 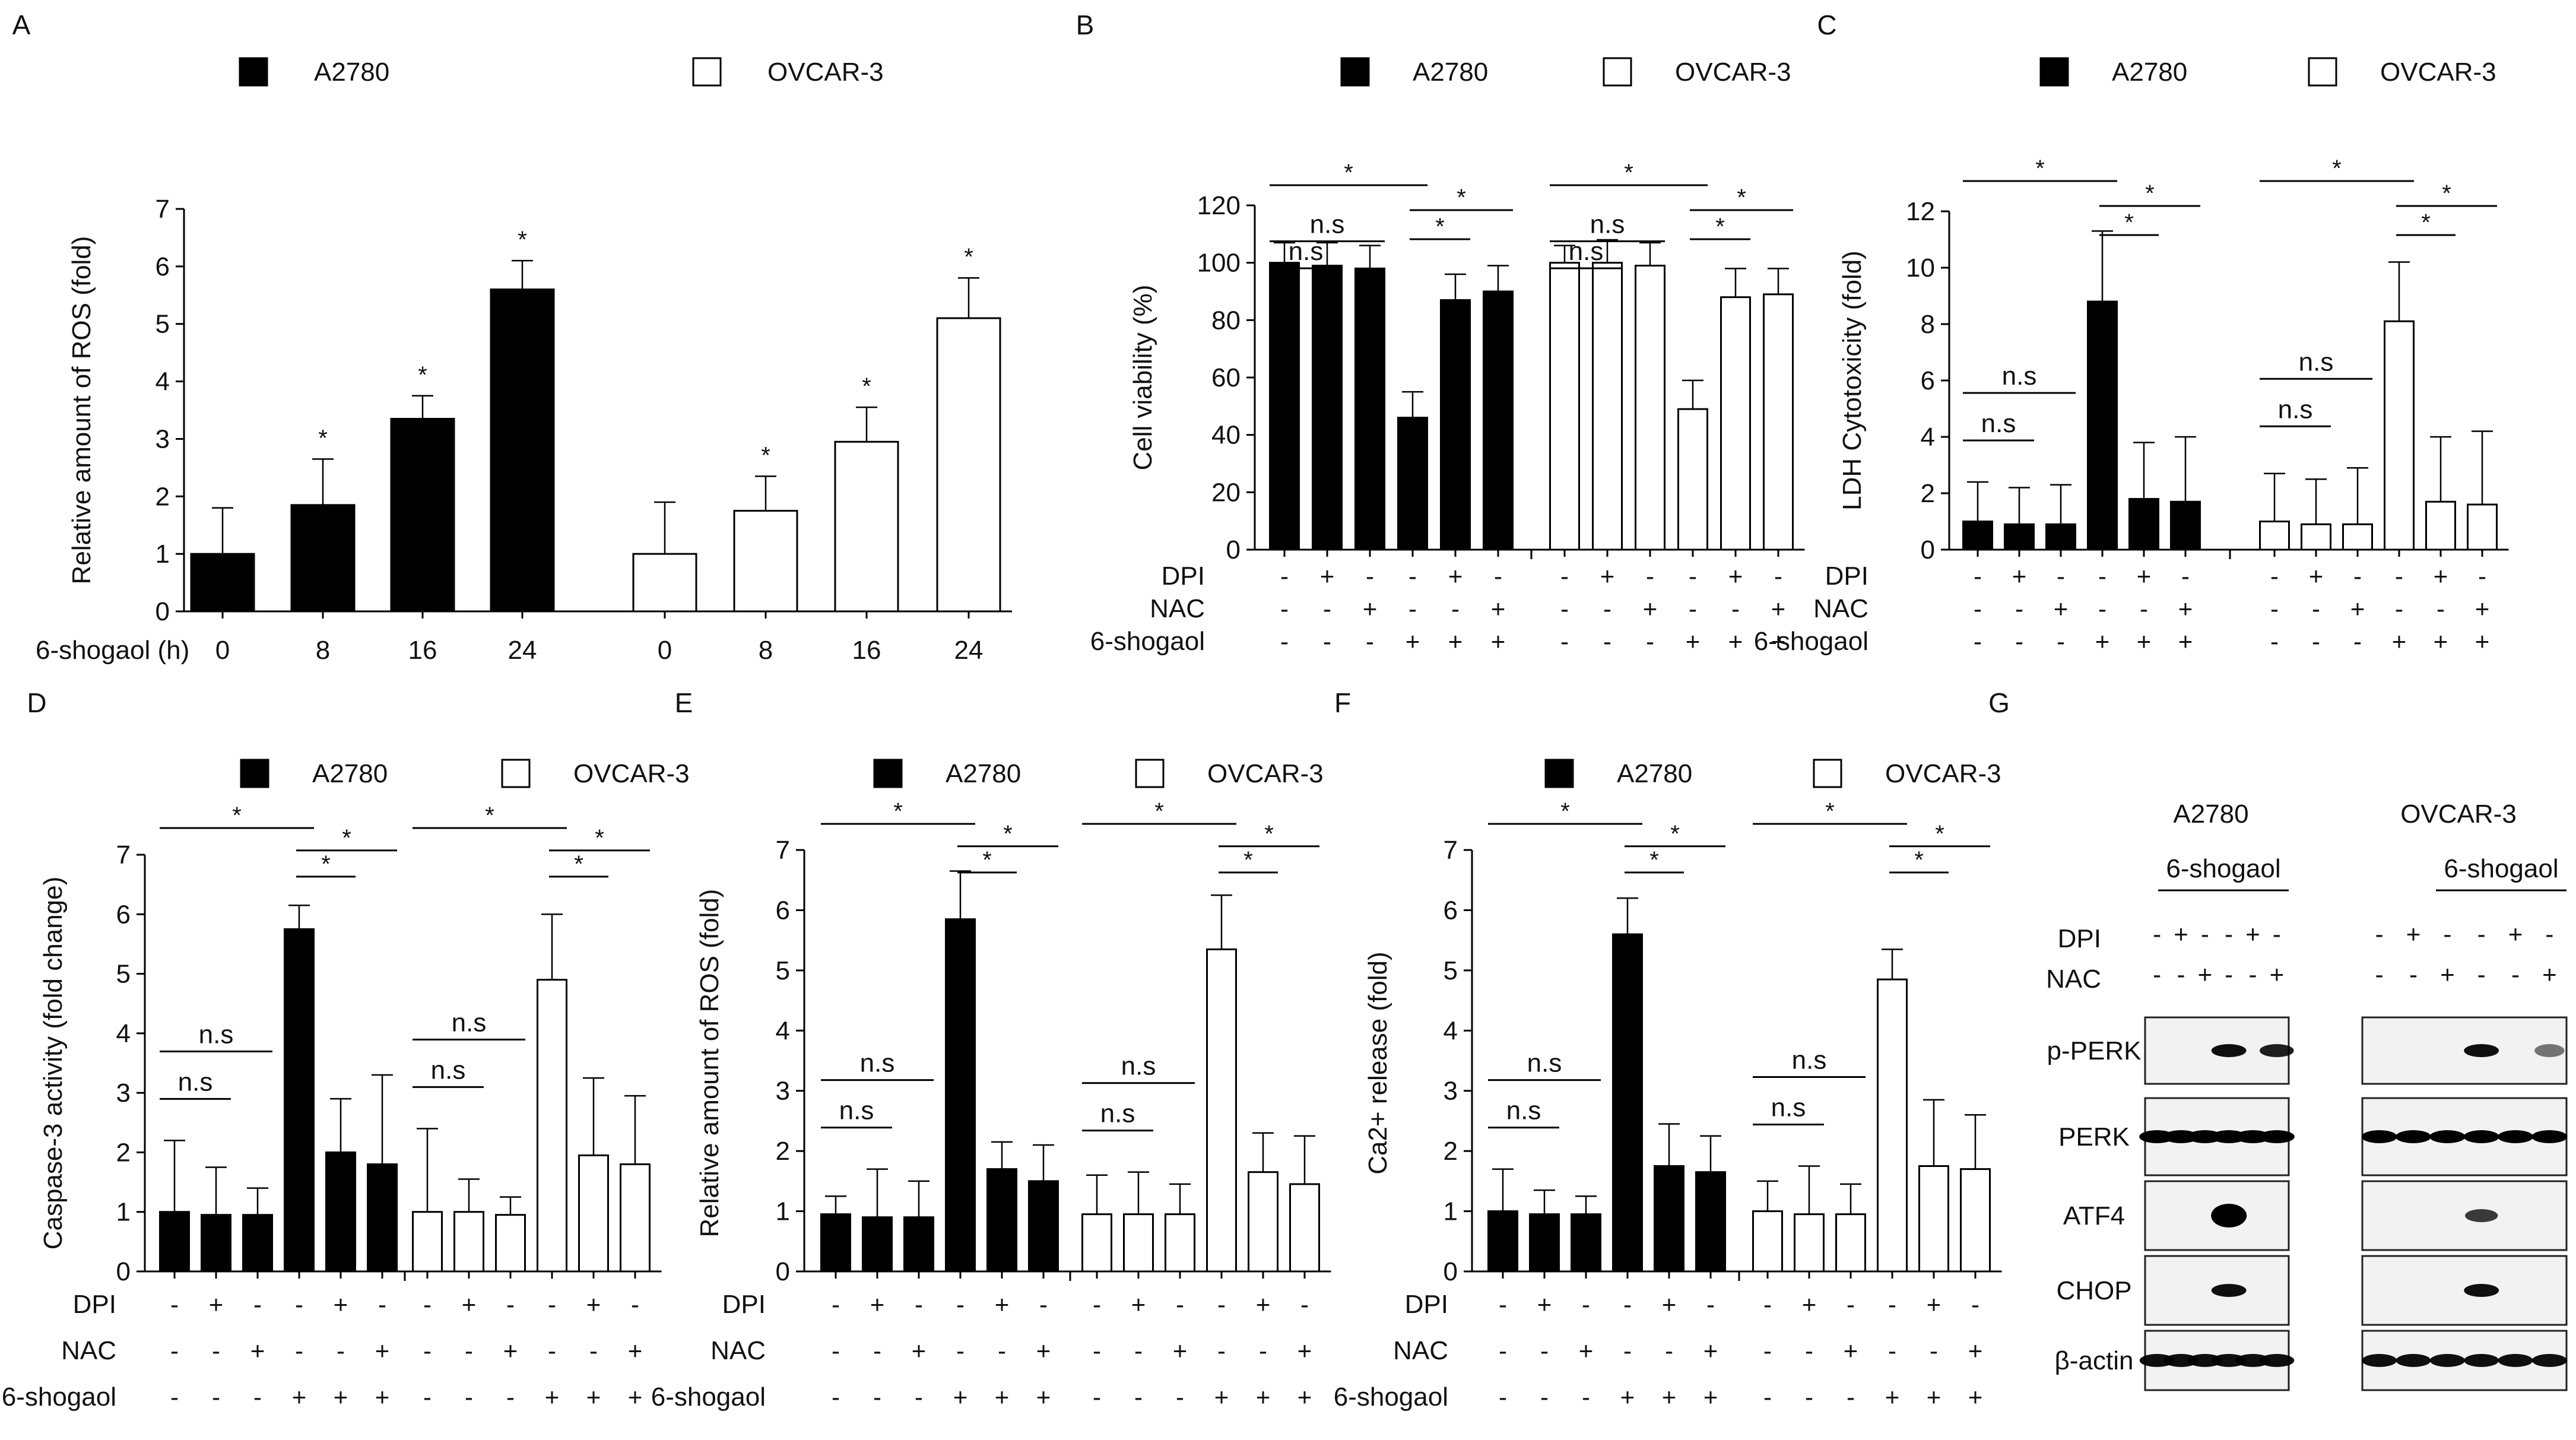 What do you see at coordinates (2054, 72) in the screenshot?
I see `legend-swatch-a2780` at bounding box center [2054, 72].